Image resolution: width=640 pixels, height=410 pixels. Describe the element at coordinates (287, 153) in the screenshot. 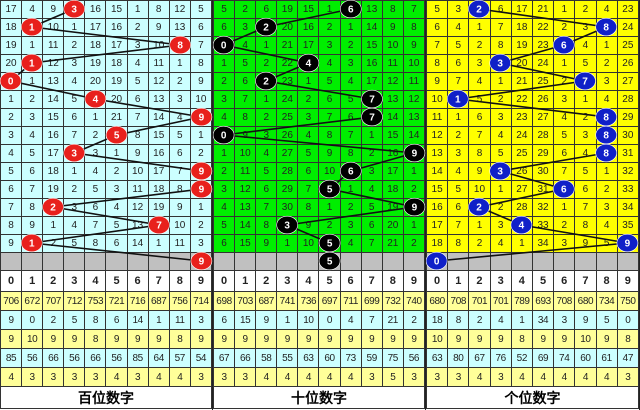

I see `omission-cell: 27` at that location.